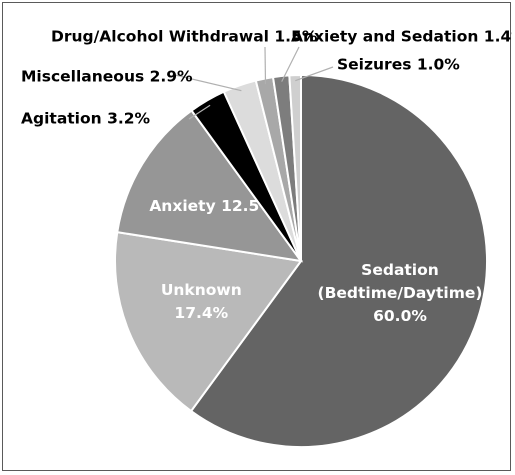 This screenshot has height=475, width=515. What do you see at coordinates (295, 167) in the screenshot?
I see `pie-slice-seizures` at bounding box center [295, 167].